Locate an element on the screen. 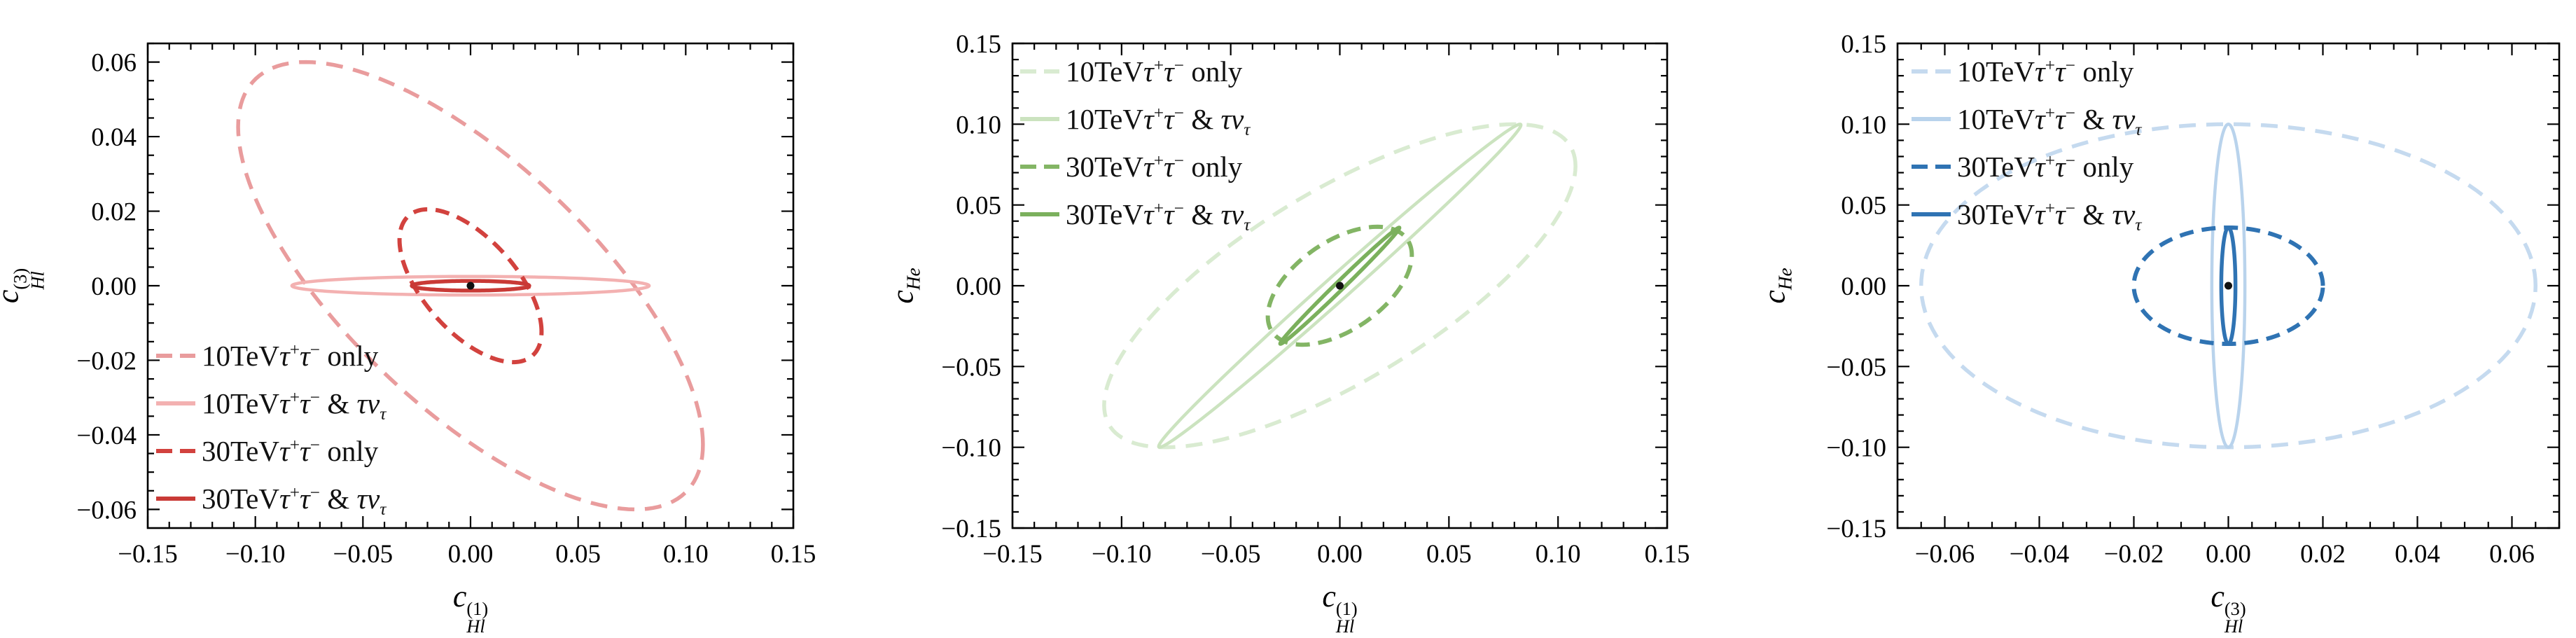 This screenshot has width=2576, height=638. y-tick-label: 0.04 is located at coordinates (114, 137).